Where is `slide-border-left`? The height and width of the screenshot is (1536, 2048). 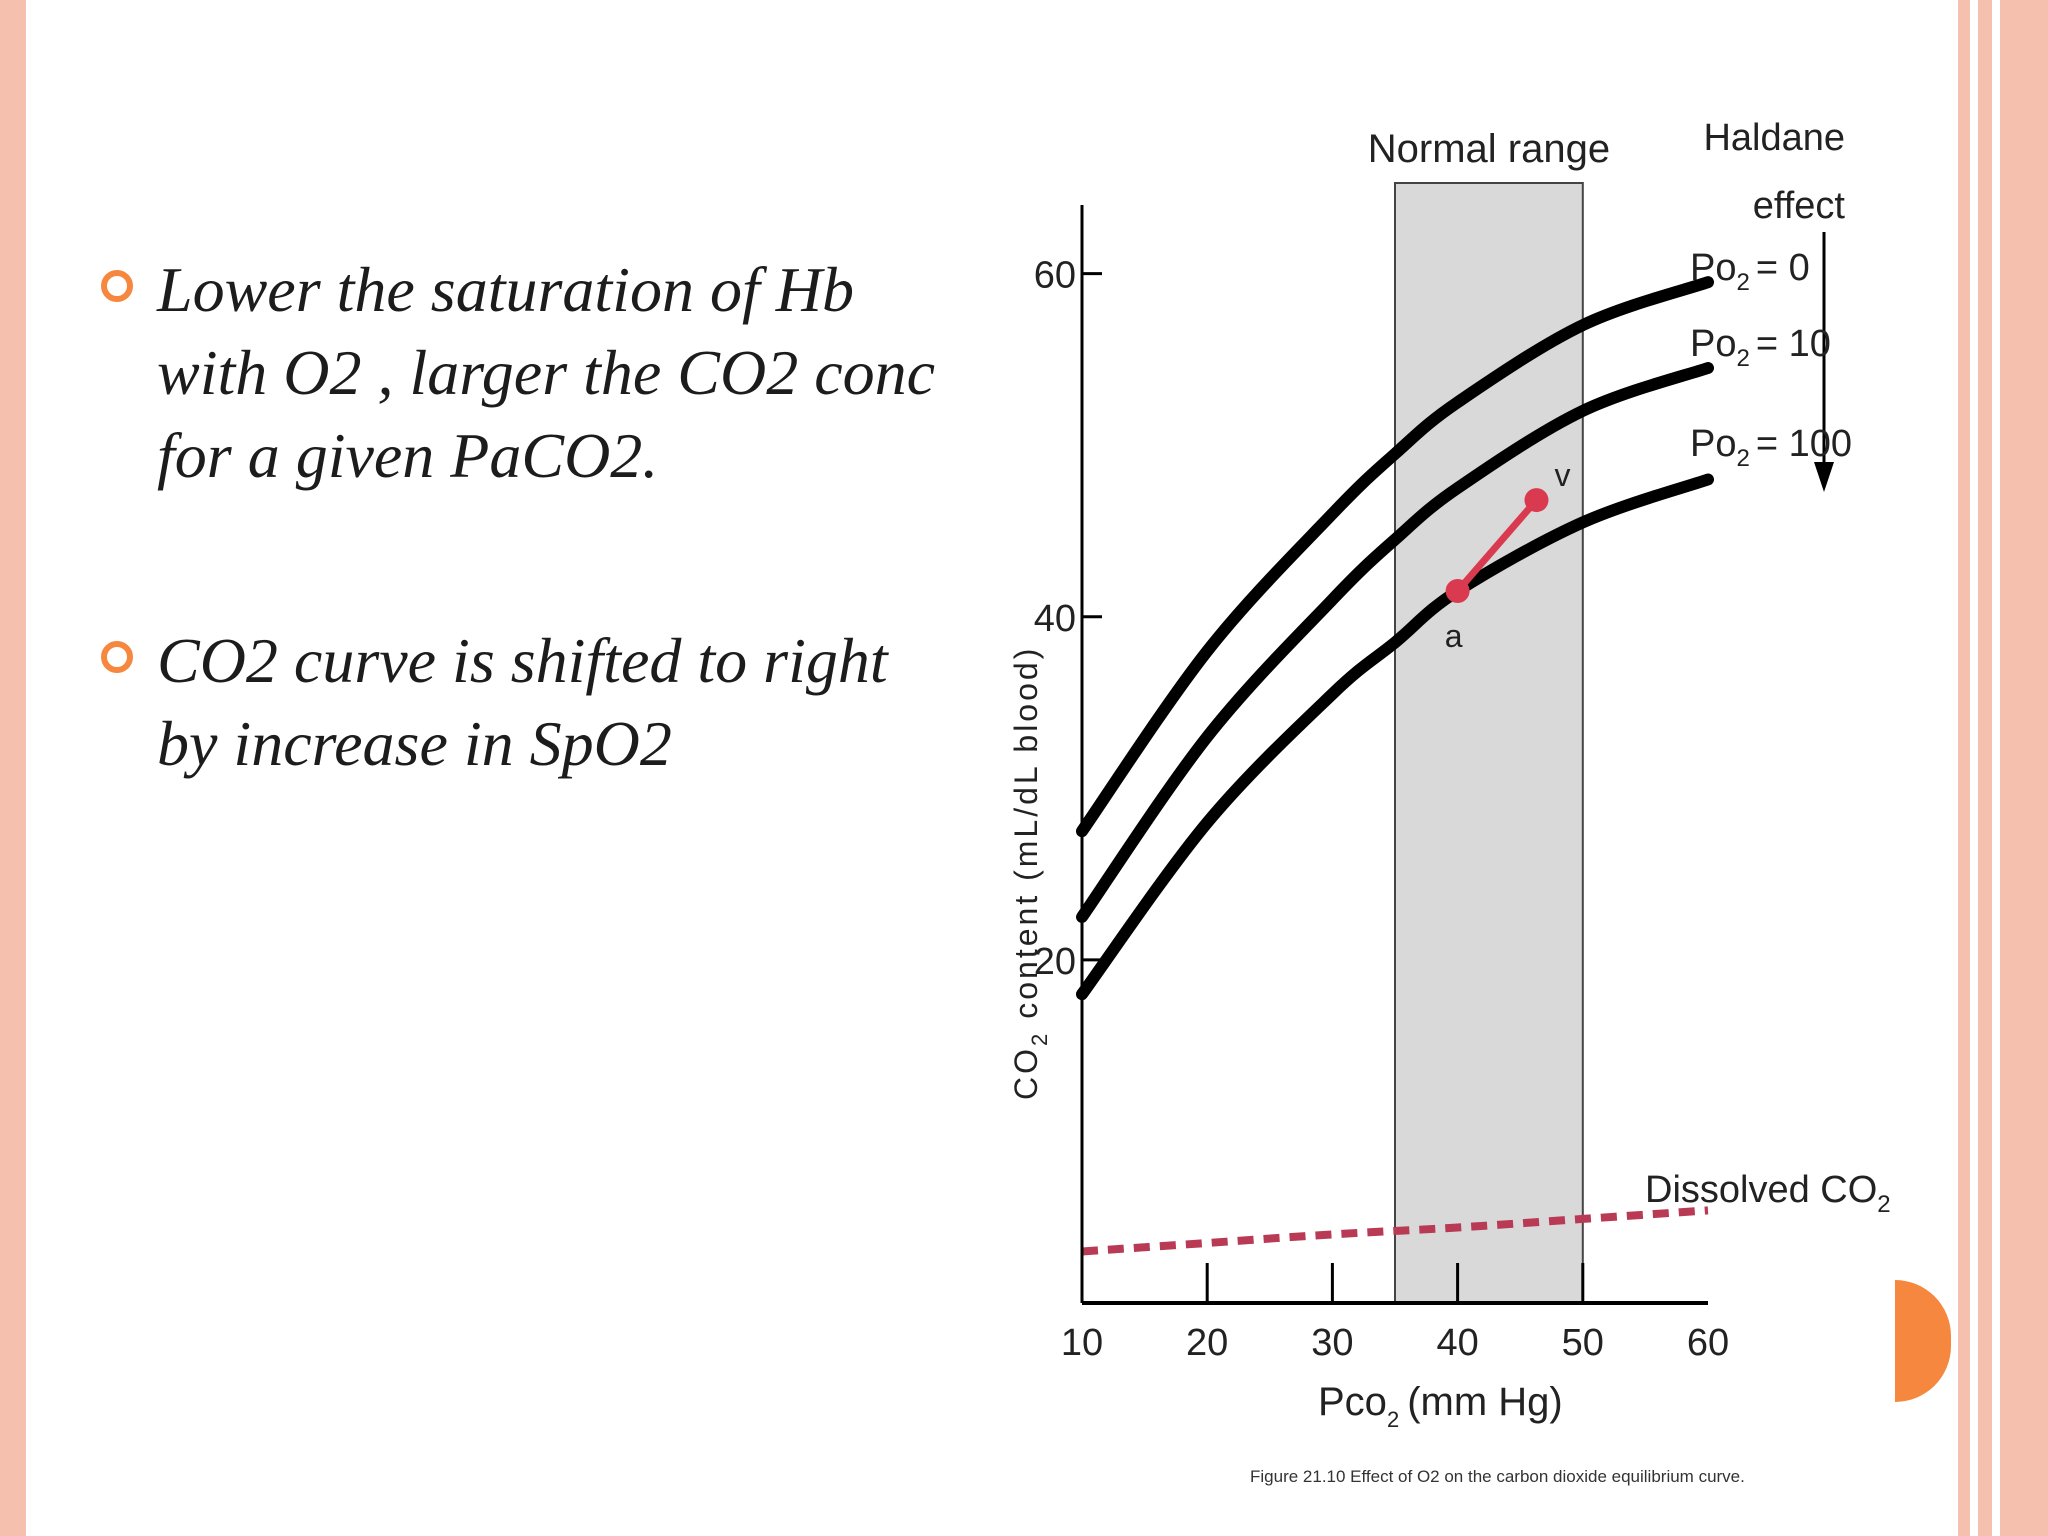
slide-border-left is located at coordinates (13, 768).